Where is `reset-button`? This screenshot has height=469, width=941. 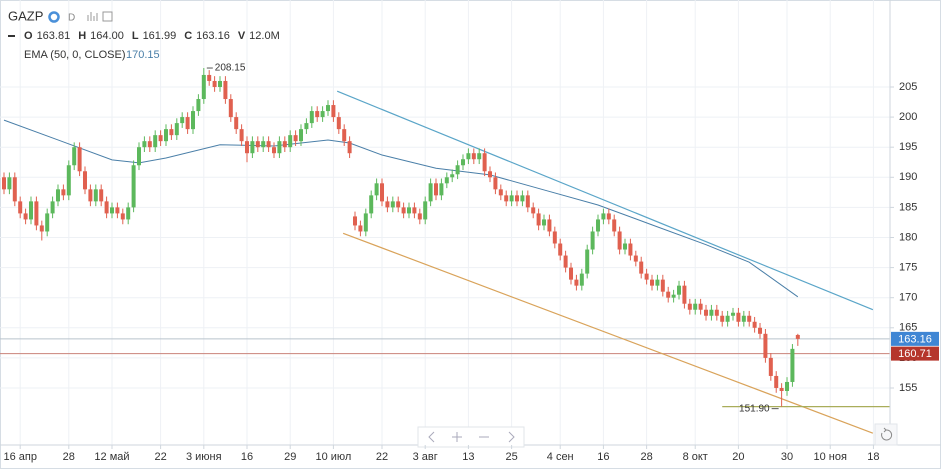 reset-button is located at coordinates (886, 434).